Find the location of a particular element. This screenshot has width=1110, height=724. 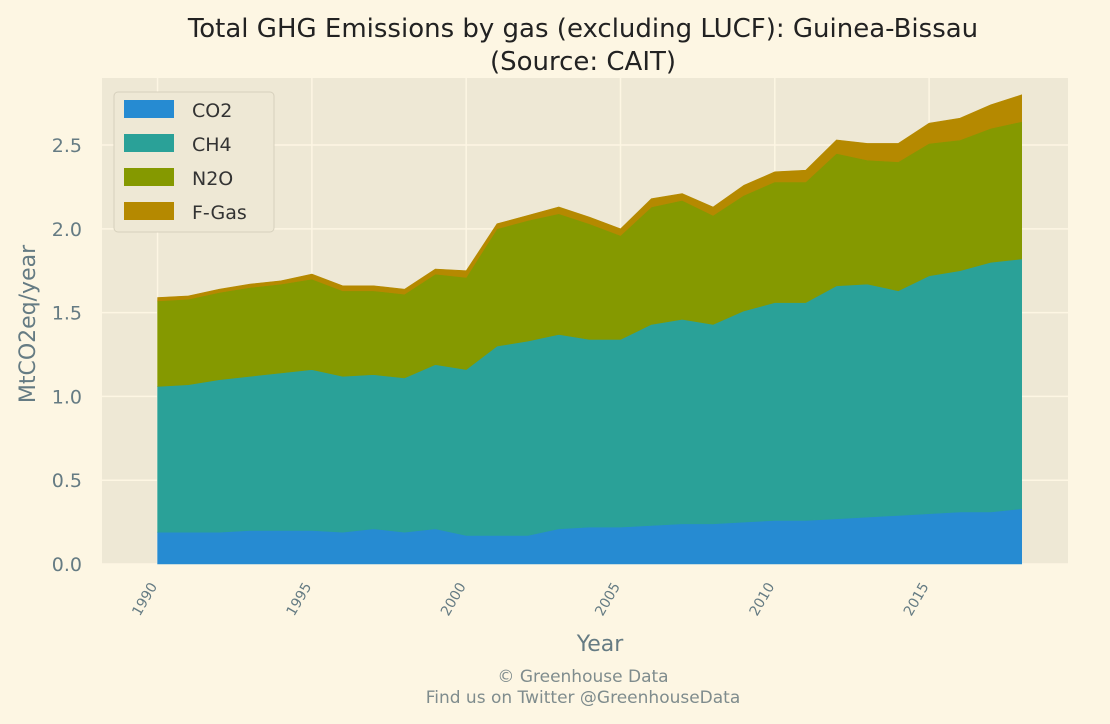

y-tick-label: 2.5 is located at coordinates (67, 146).